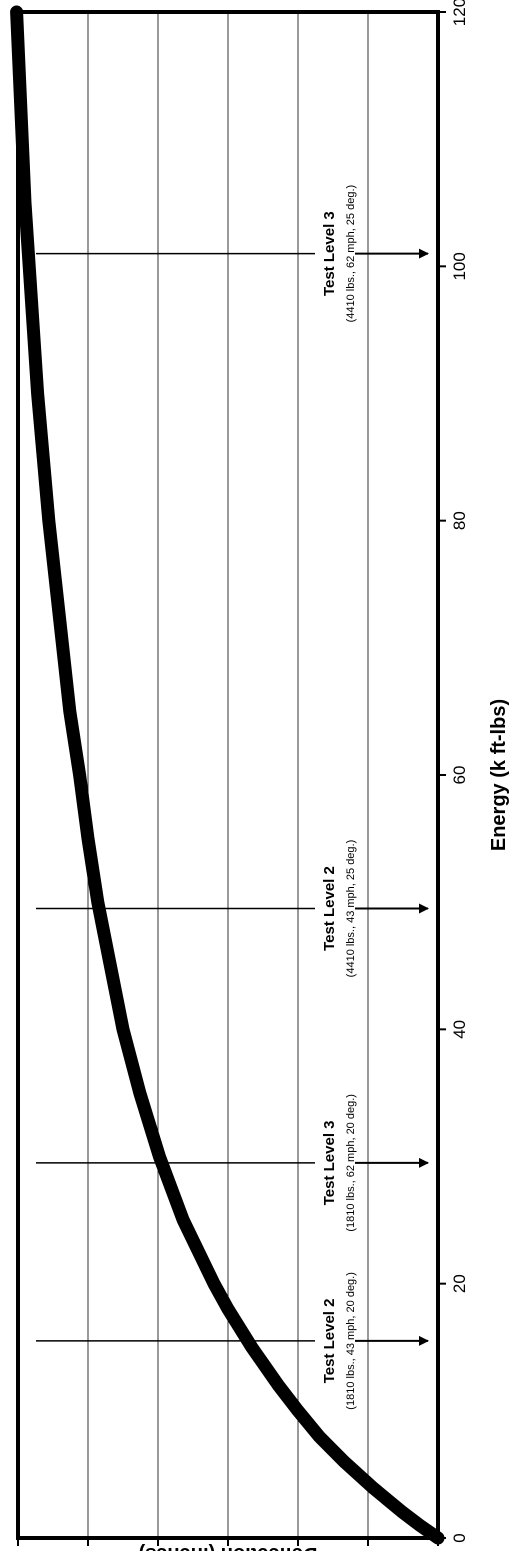 Image resolution: width=526 pixels, height=1556 pixels. Describe the element at coordinates (459, 1283) in the screenshot. I see `x-tick-label: 20` at that location.